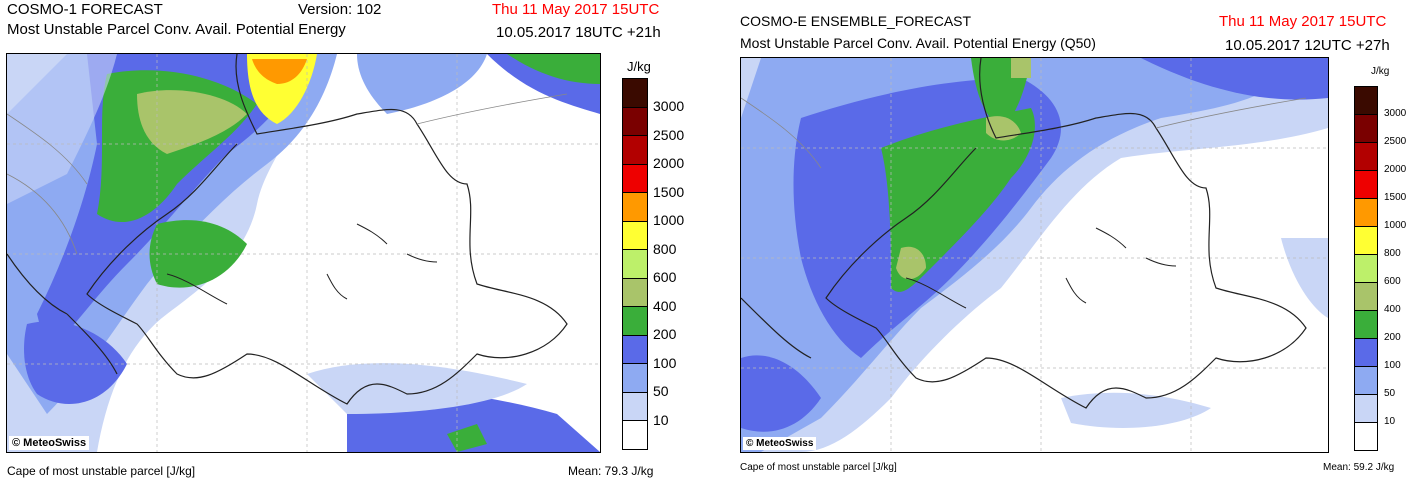  I want to click on left-colorbar: 3000 2500 2000 1500 1000 800 600 400 200 100 50 10, so click(662, 268).